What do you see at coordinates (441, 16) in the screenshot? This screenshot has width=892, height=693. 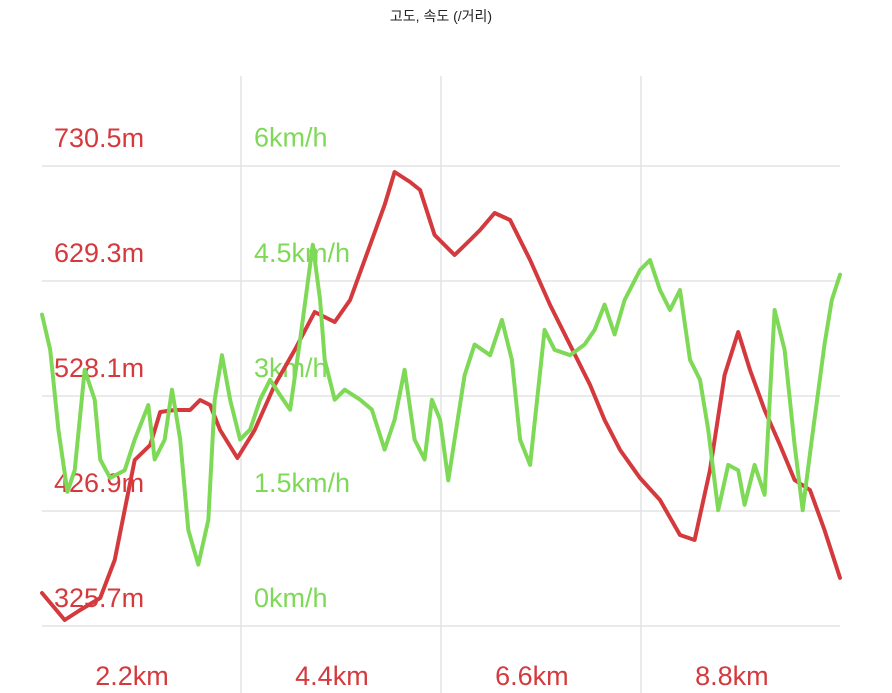 I see `chart-title: 고도, 속도 (/거리)` at bounding box center [441, 16].